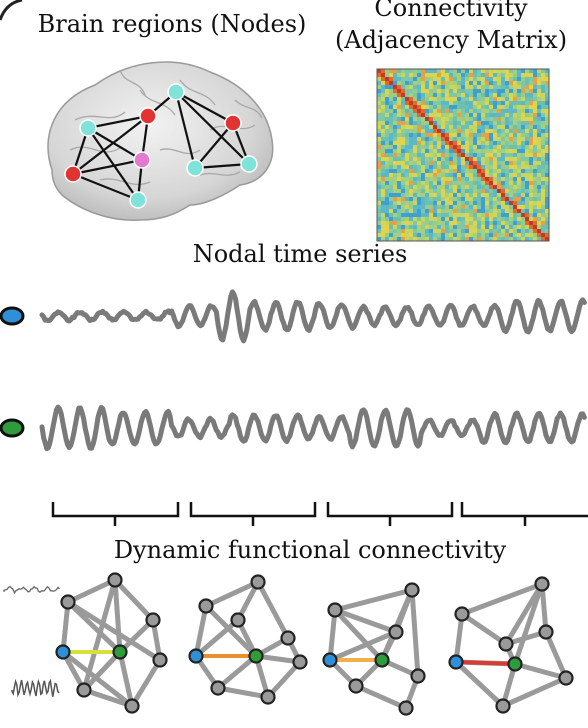 The height and width of the screenshot is (728, 588). Describe the element at coordinates (12, 428) in the screenshot. I see `time-series-node-green` at that location.